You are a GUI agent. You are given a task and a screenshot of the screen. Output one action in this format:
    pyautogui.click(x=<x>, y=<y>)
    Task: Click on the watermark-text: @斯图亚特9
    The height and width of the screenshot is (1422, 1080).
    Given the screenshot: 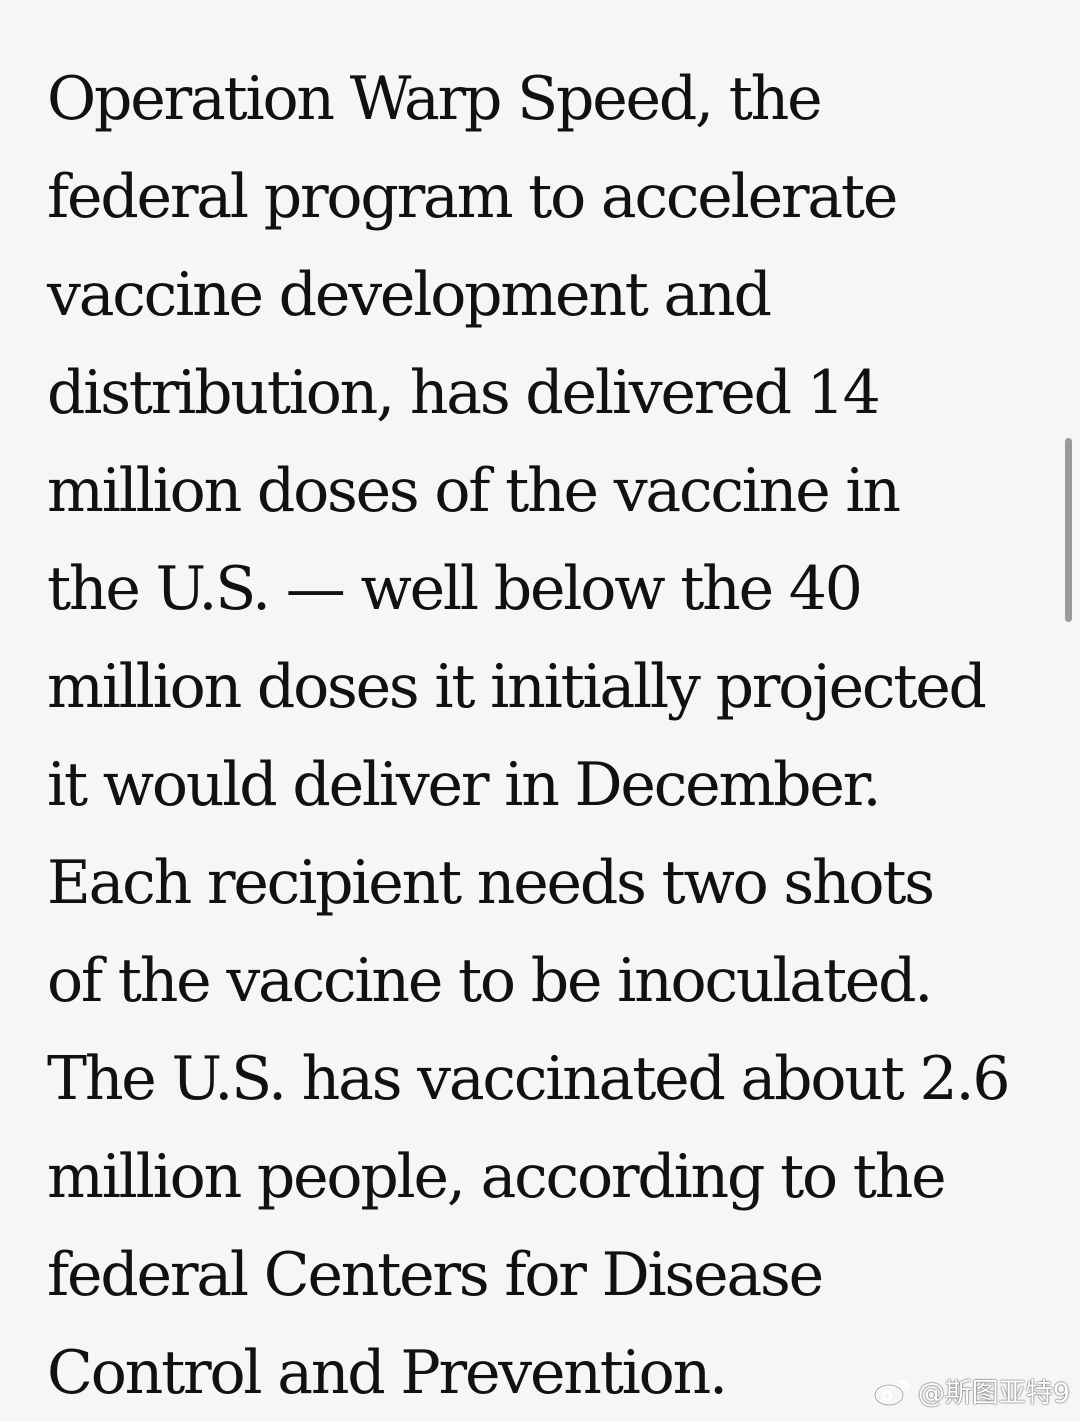 What is the action you would take?
    pyautogui.click(x=993, y=1393)
    